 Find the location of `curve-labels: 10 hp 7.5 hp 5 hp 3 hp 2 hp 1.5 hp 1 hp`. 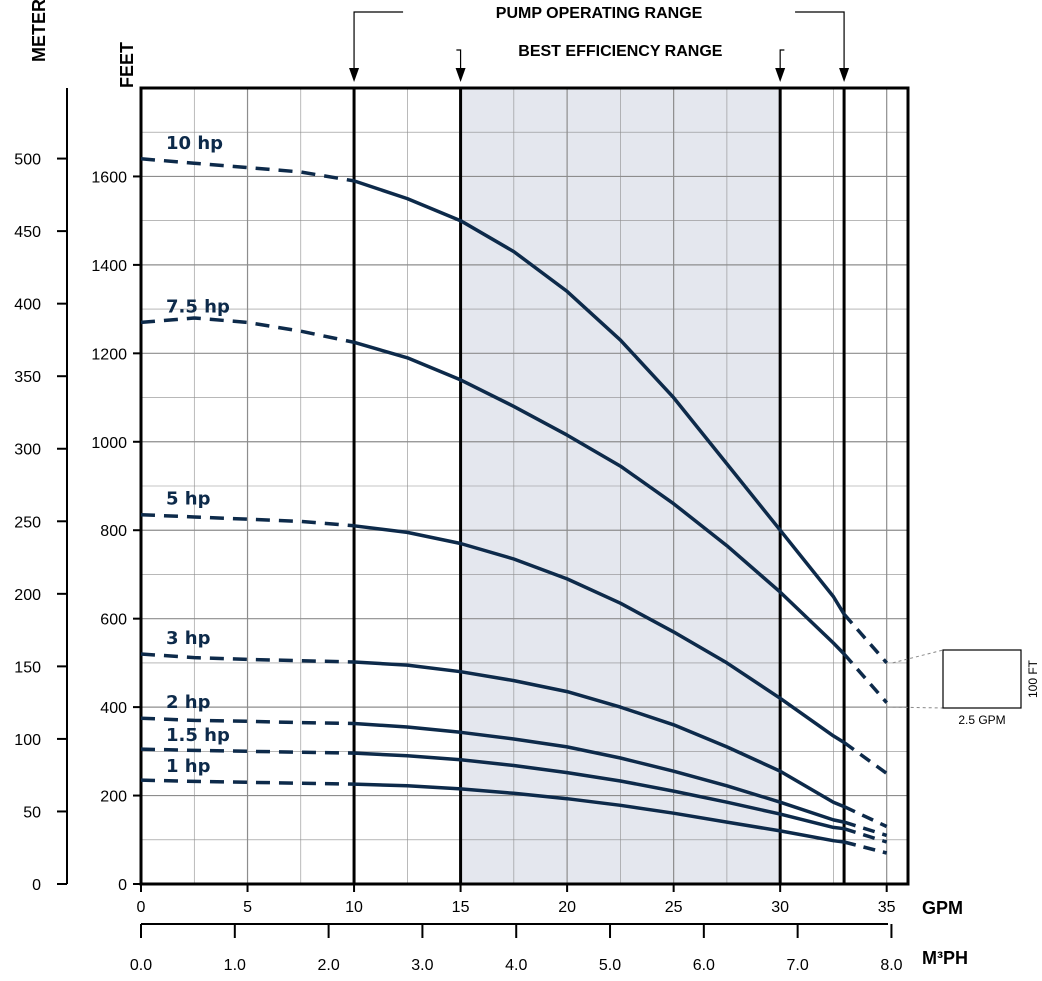

curve-labels: 10 hp 7.5 hp 5 hp 3 hp 2 hp 1.5 hp 1 hp is located at coordinates (198, 455).